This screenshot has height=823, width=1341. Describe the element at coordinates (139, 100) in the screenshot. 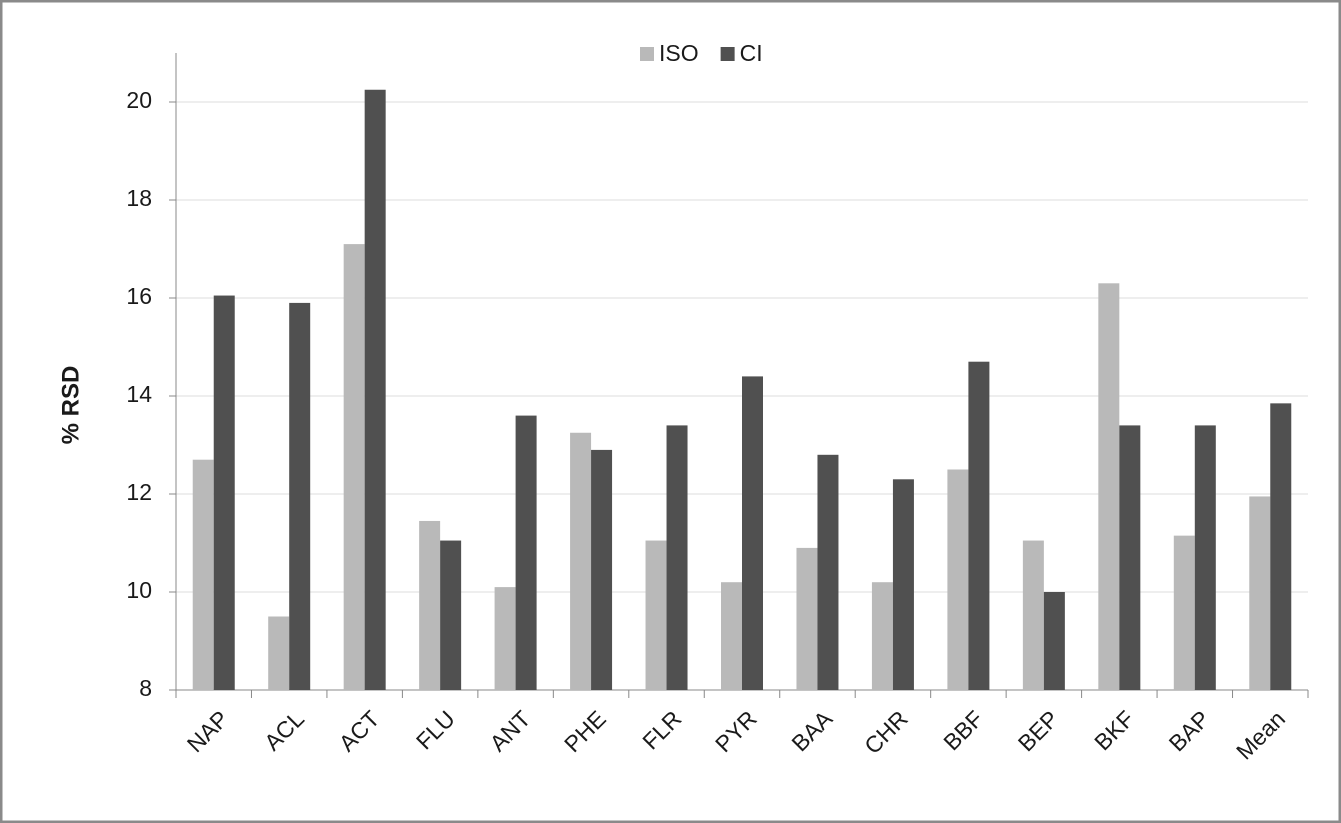

I see `y-tick-label: 20` at that location.